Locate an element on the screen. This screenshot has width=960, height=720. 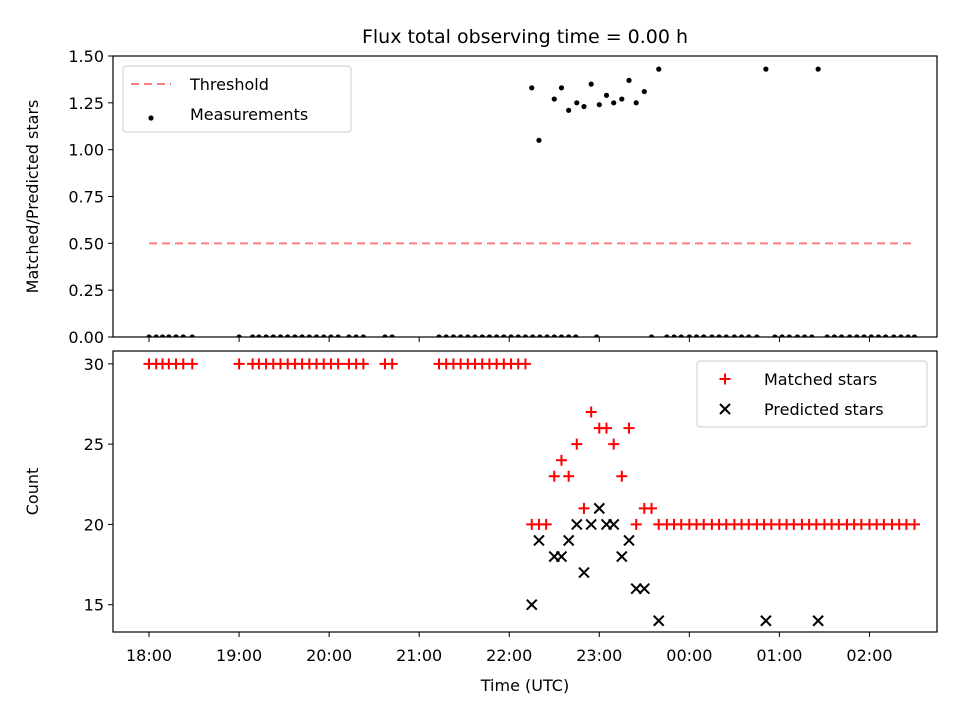
y-tick-label: 0.00 is located at coordinates (86, 337).